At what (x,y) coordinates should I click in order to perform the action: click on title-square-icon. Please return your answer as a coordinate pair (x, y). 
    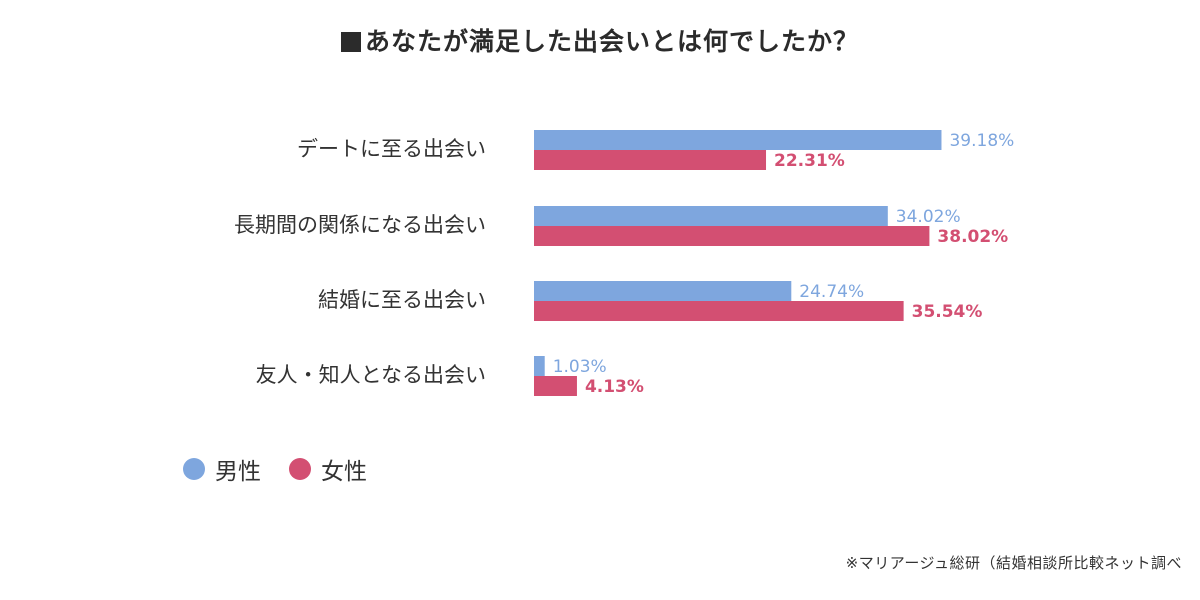
    Looking at the image, I should click on (350, 42).